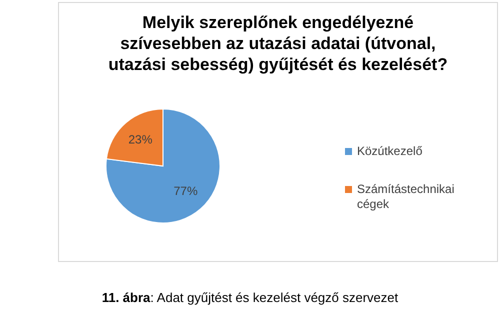  Describe the element at coordinates (250, 297) in the screenshot. I see `text: 11. ábra: Adat gyűjtést és kezelést végző szervezet` at that location.